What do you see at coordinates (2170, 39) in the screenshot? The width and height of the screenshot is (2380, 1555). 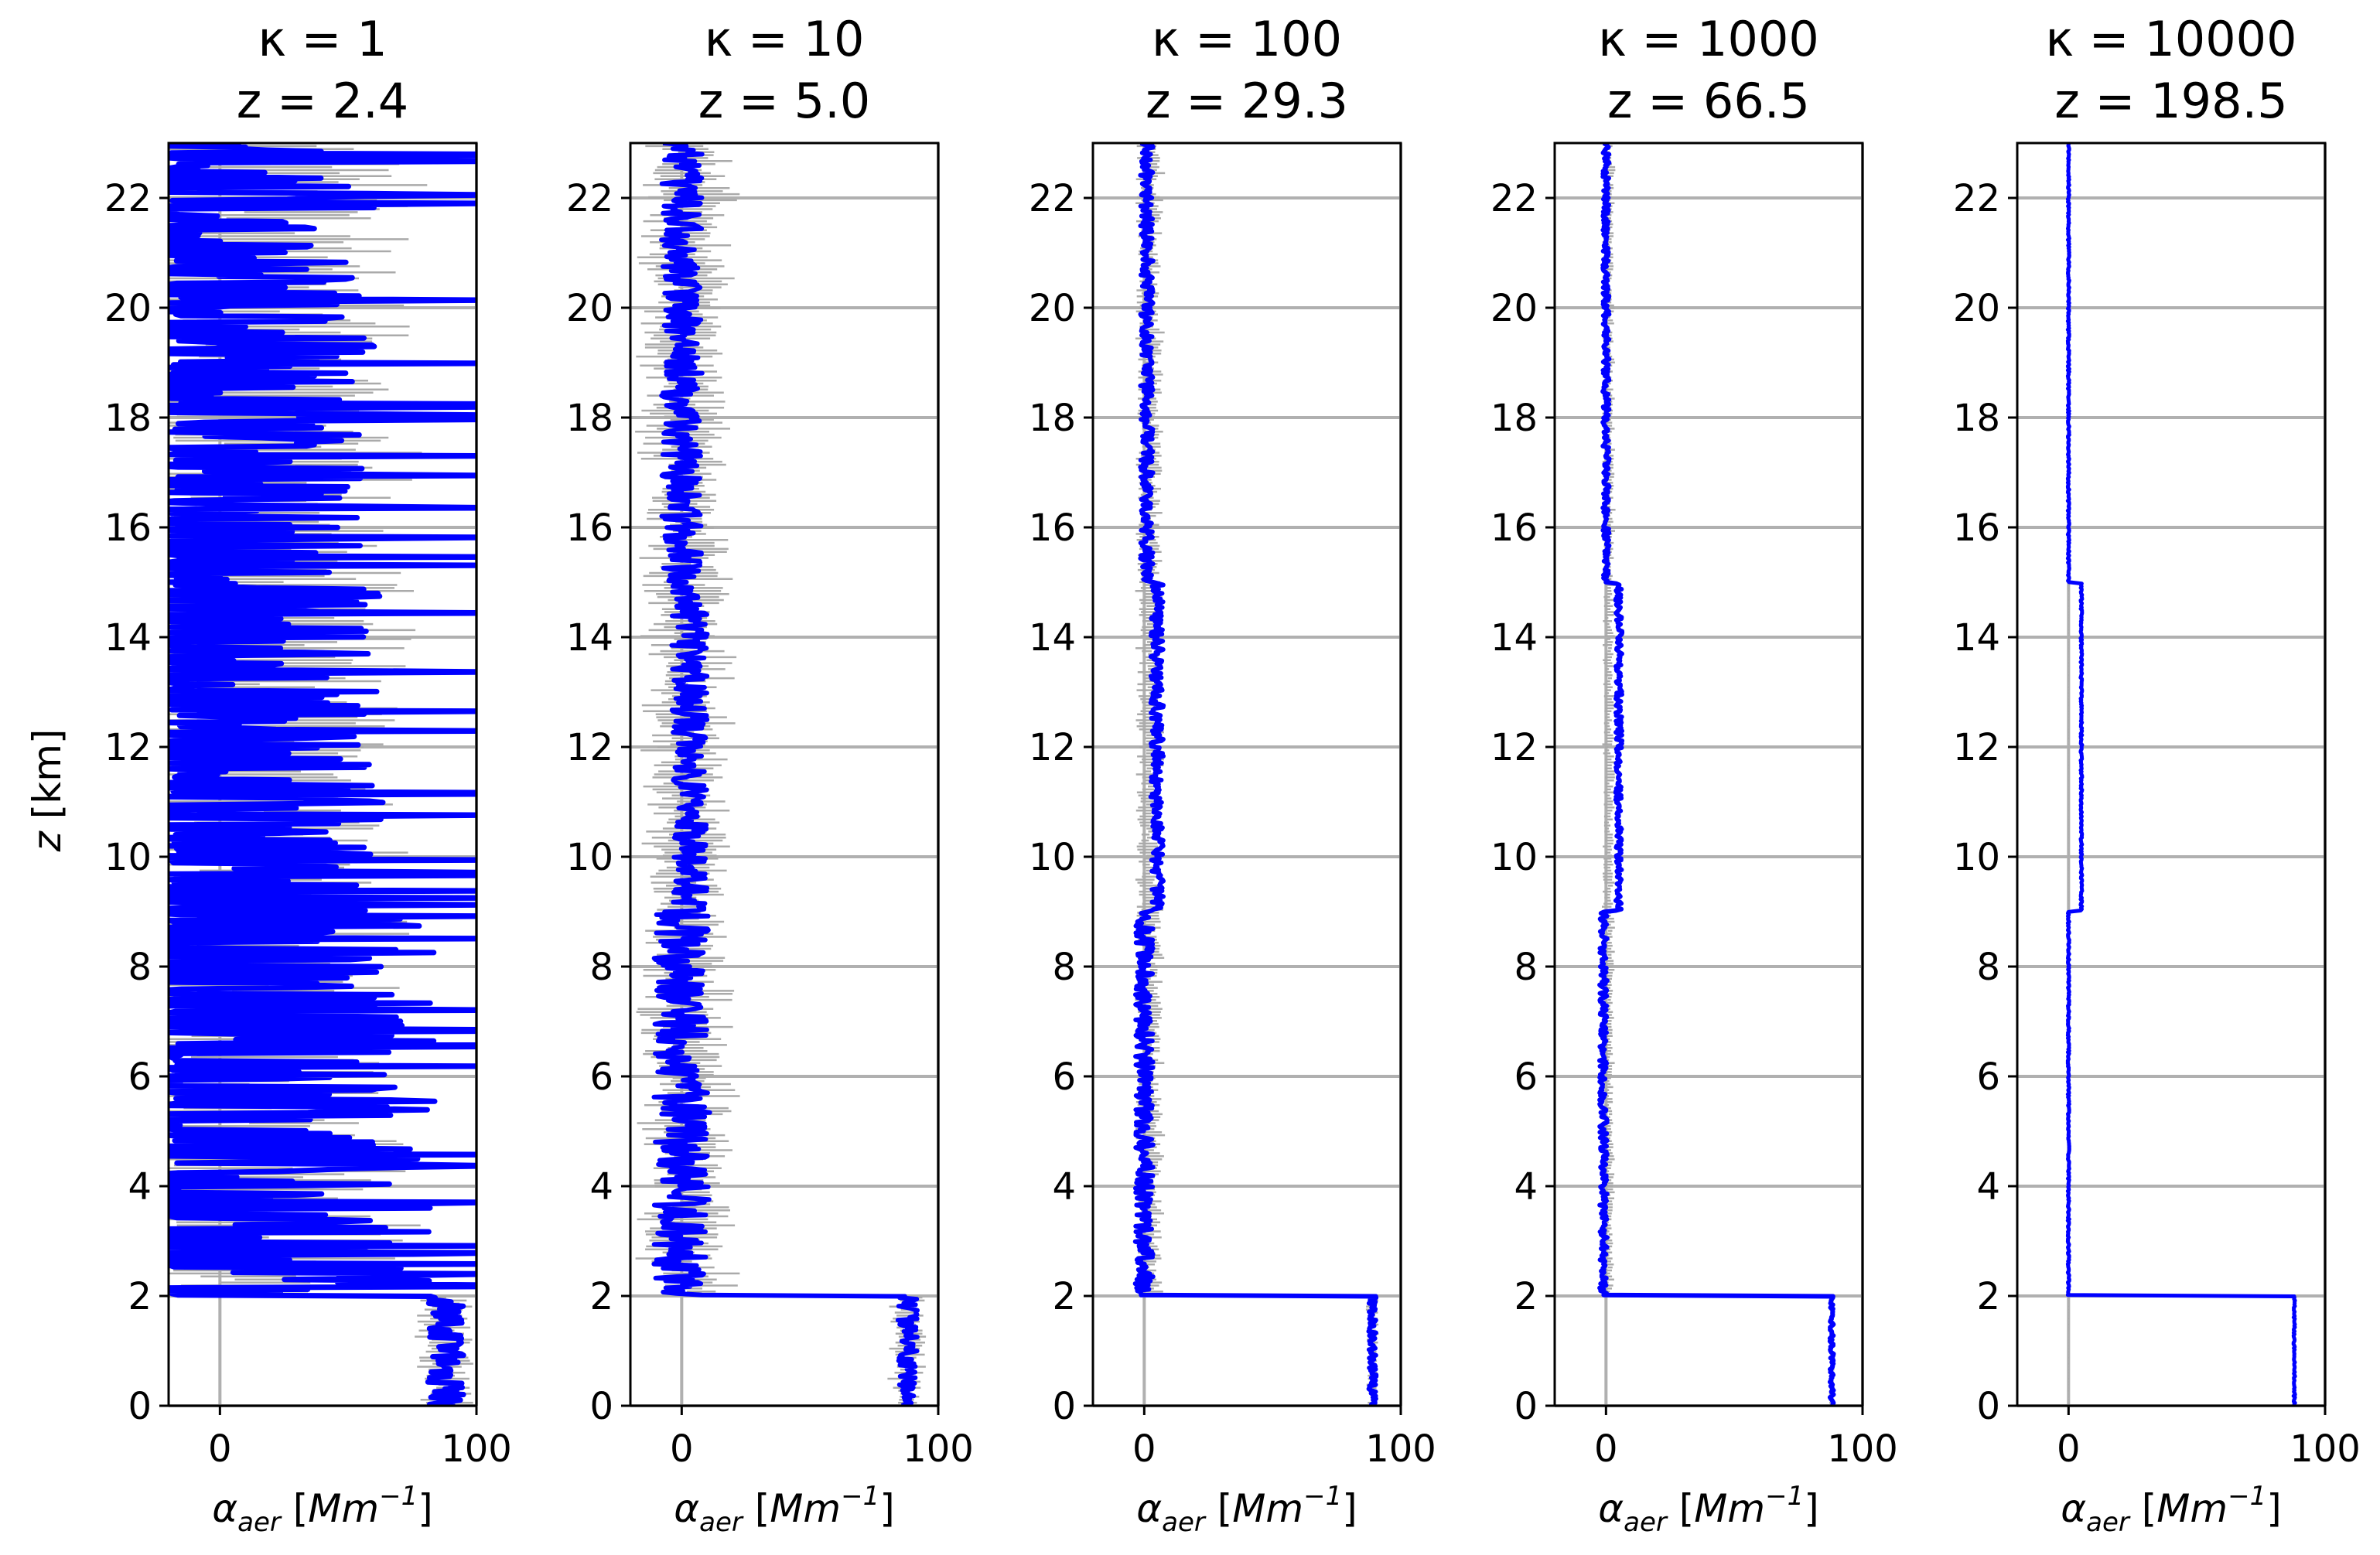 I see `panel-title-kappa: κ = 10000` at bounding box center [2170, 39].